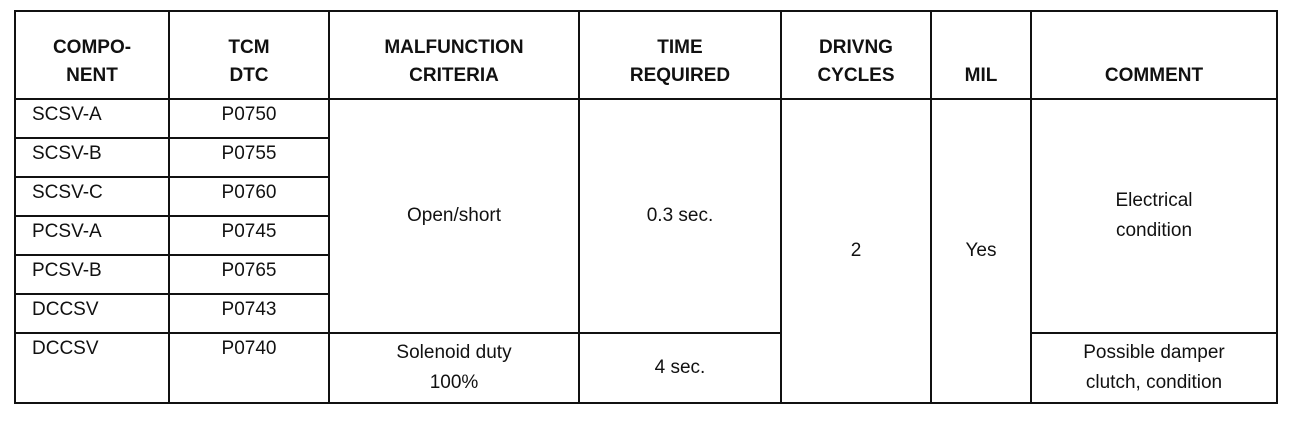 The height and width of the screenshot is (428, 1312). I want to click on cycles: 2, so click(856, 251).